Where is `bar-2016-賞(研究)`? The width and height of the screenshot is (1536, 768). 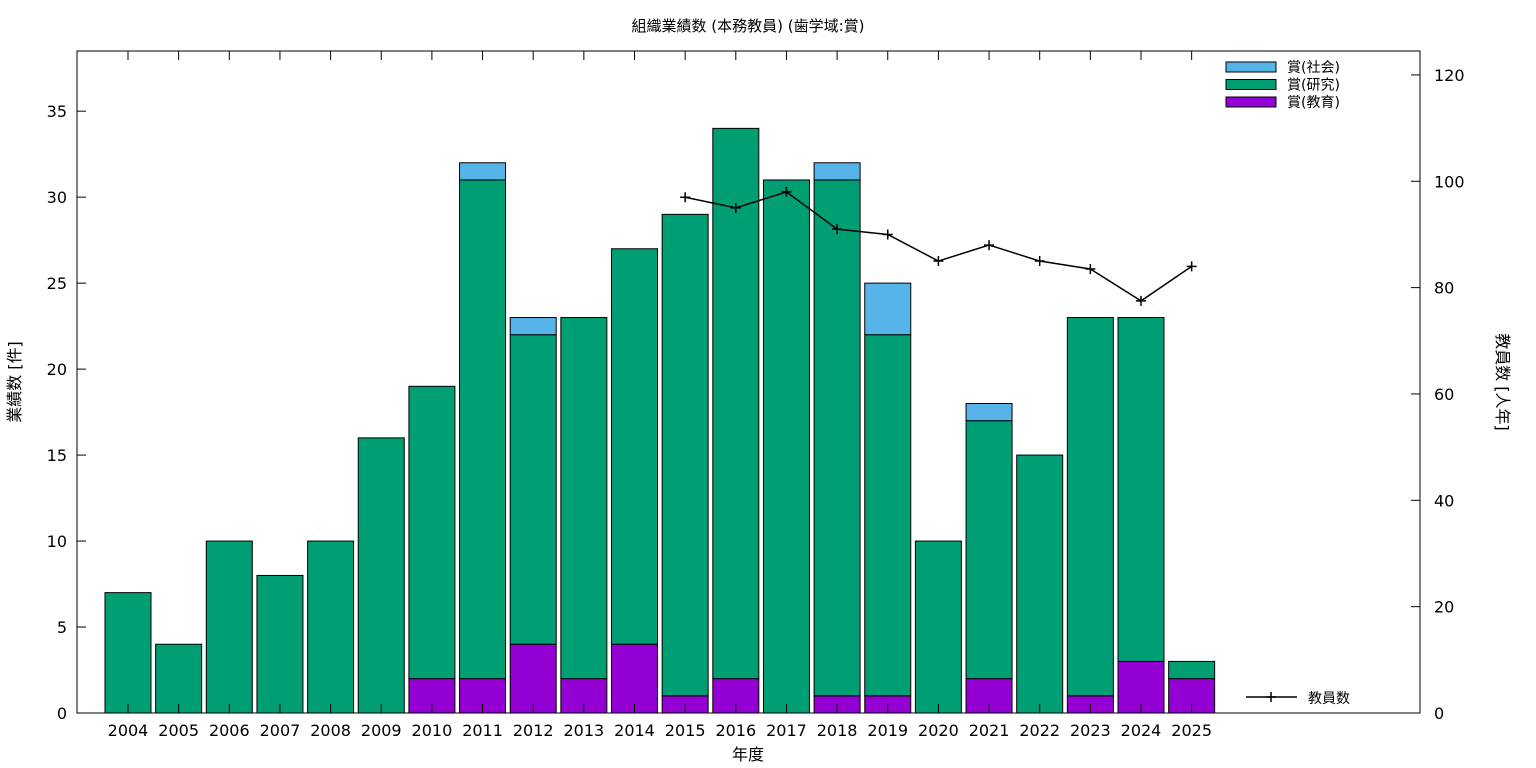 bar-2016-賞(研究) is located at coordinates (736, 403).